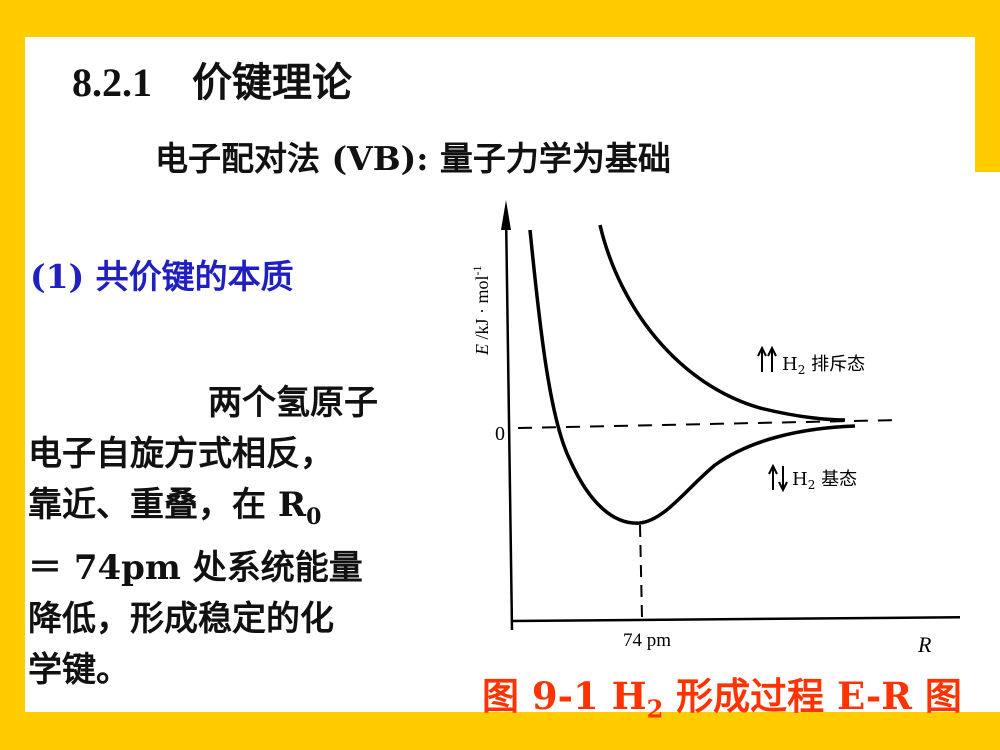 The height and width of the screenshot is (750, 1000). I want to click on ground-state-label: H2 基态, so click(812, 478).